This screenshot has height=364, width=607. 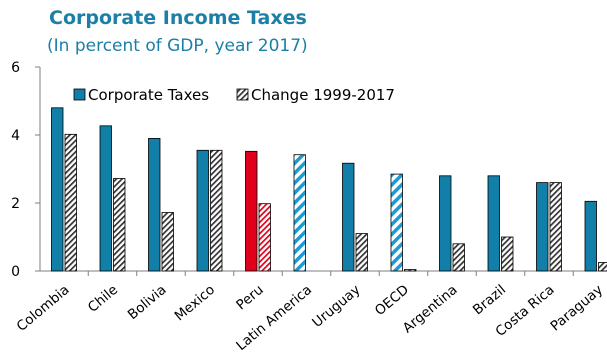 What do you see at coordinates (458, 257) in the screenshot?
I see `bar-change-argentina` at bounding box center [458, 257].